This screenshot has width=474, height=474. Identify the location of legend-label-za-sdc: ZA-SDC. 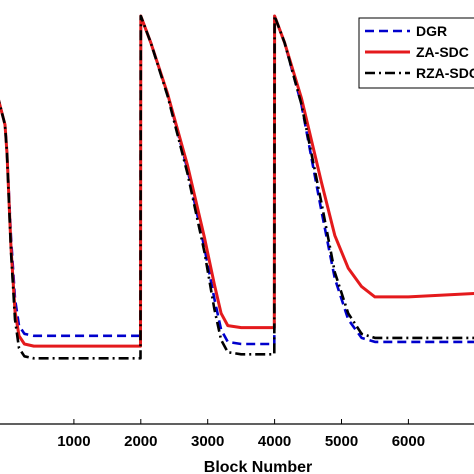
(442, 52).